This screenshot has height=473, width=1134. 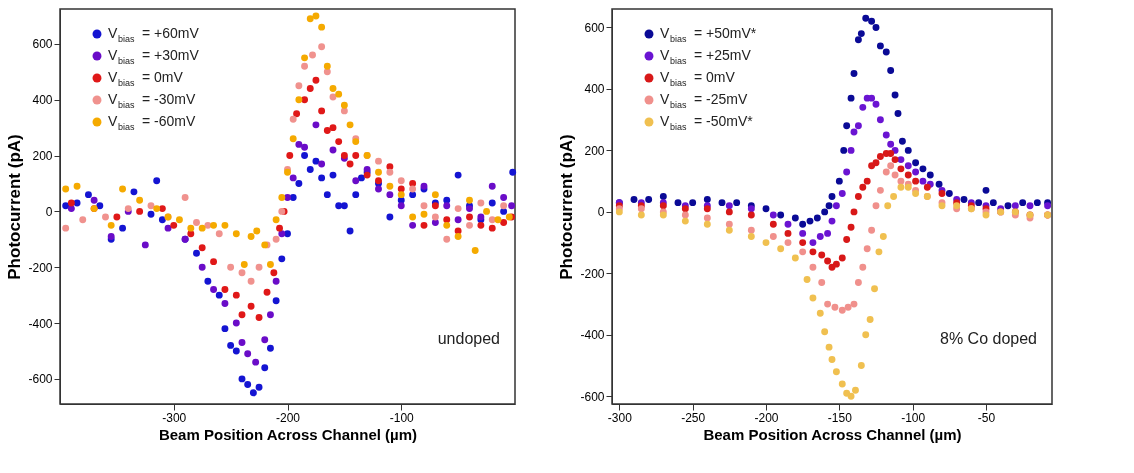 I want to click on x-tick-label: -50, so click(x=986, y=417).